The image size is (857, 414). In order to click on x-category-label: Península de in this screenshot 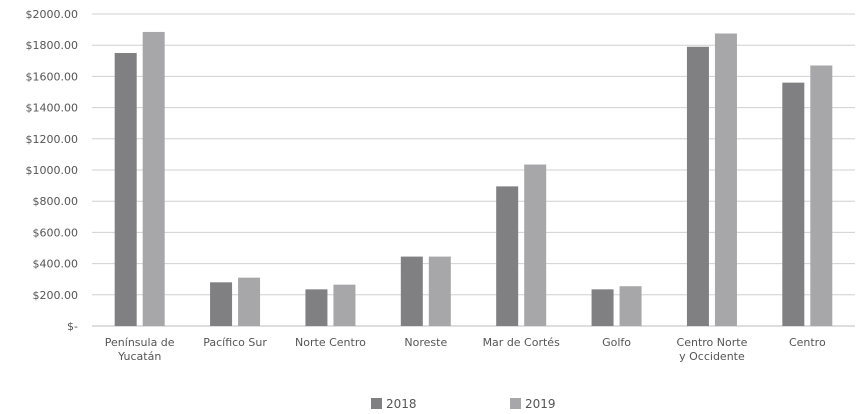, I will do `click(140, 342)`.